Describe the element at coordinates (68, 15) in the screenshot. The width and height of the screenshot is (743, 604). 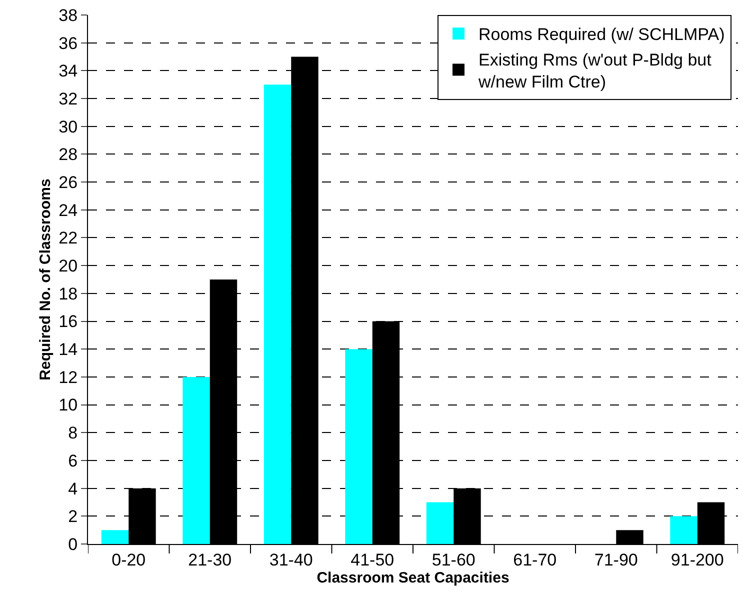
I see `y-tick-label: 38` at that location.